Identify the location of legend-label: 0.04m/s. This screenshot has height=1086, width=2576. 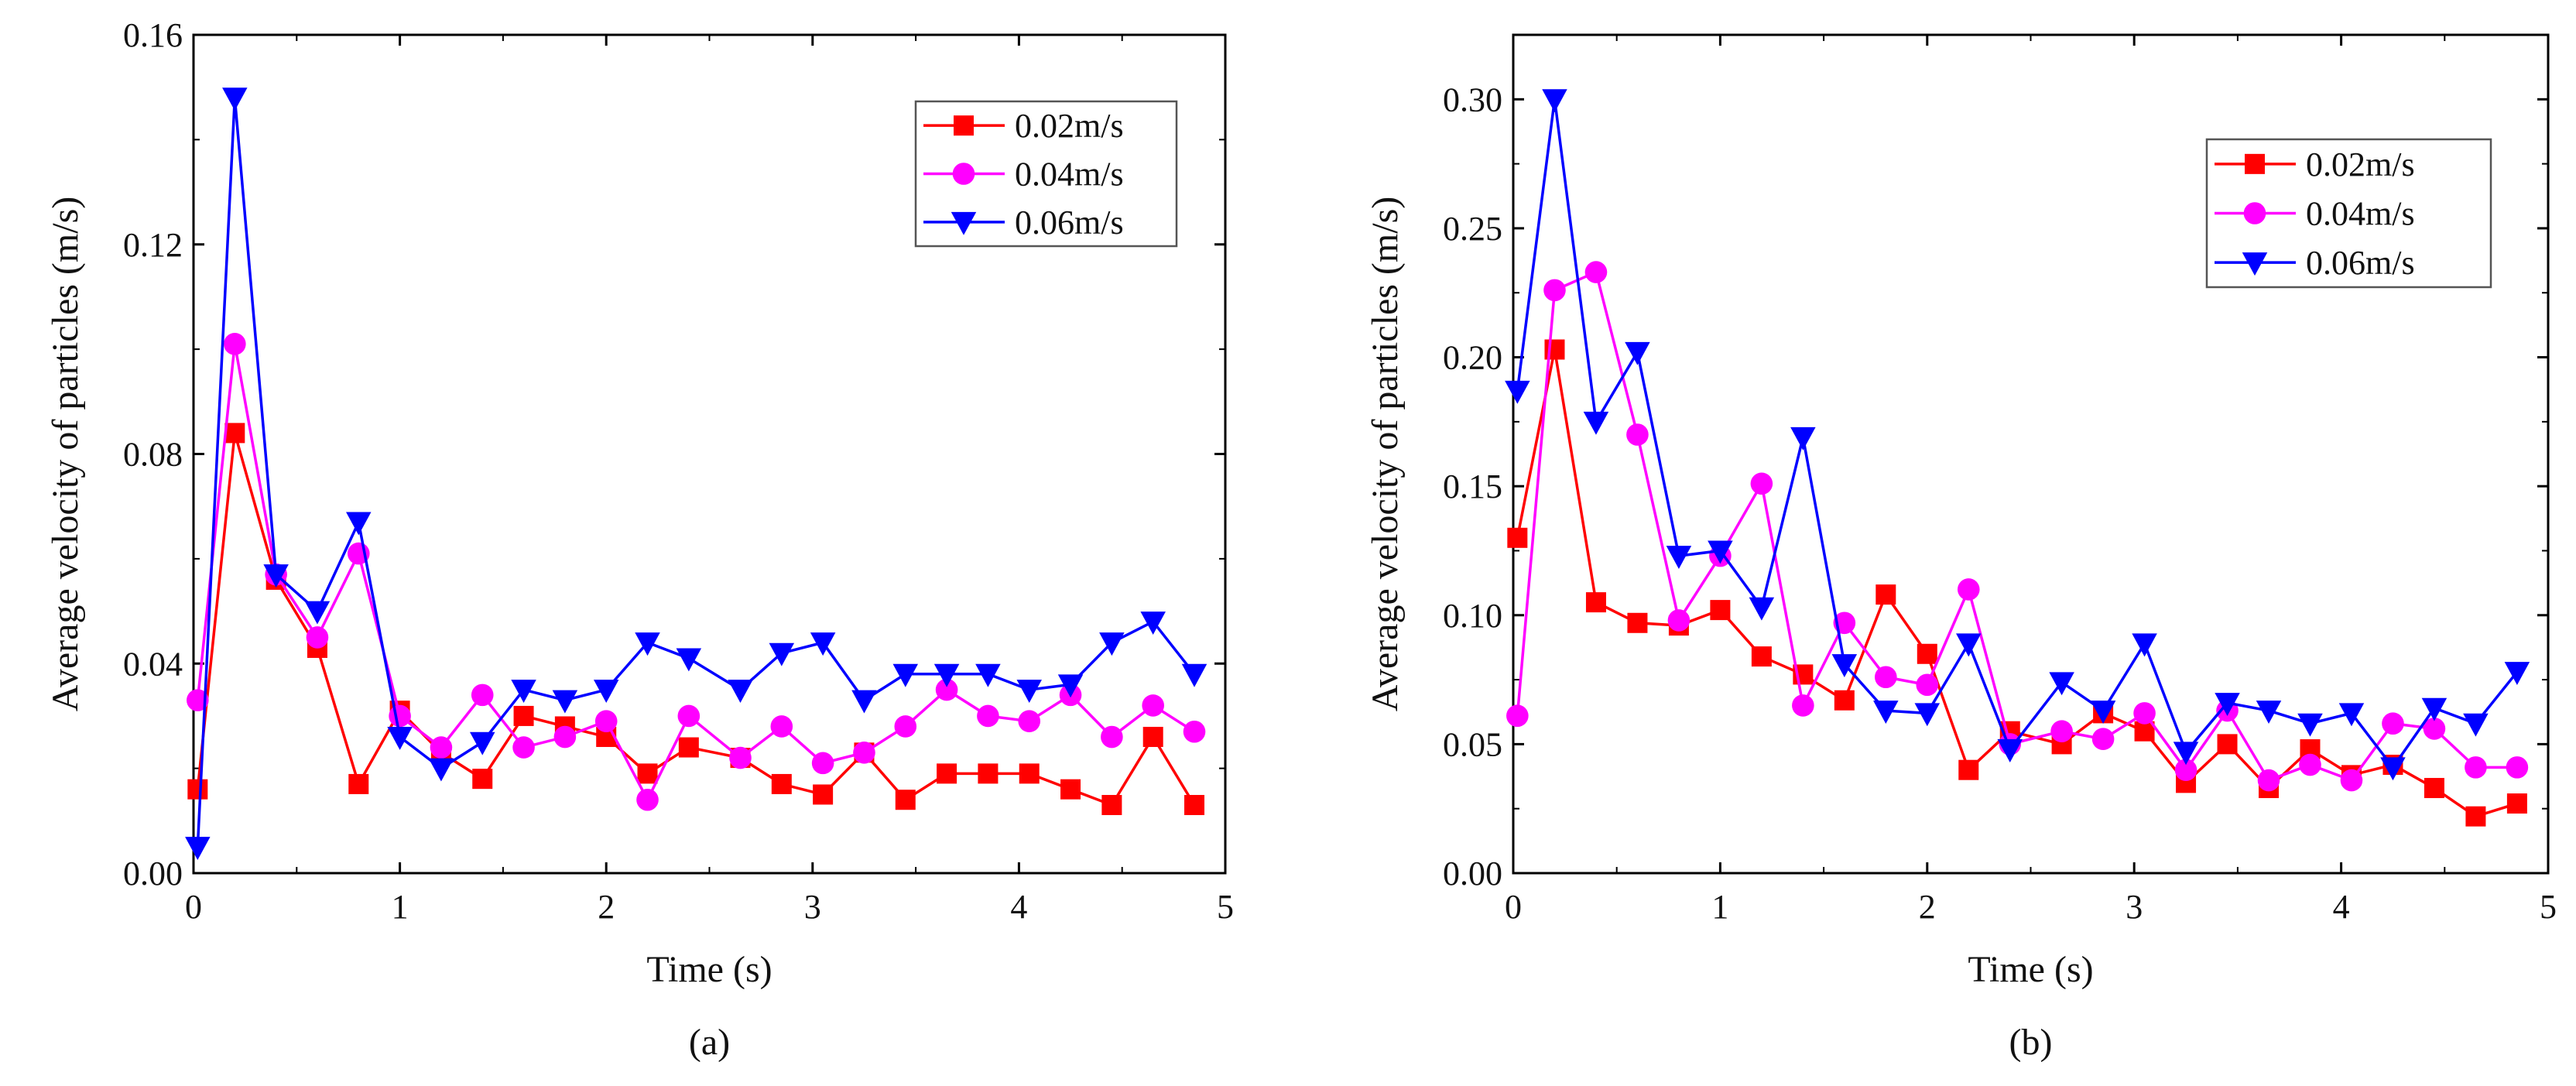
(2360, 214).